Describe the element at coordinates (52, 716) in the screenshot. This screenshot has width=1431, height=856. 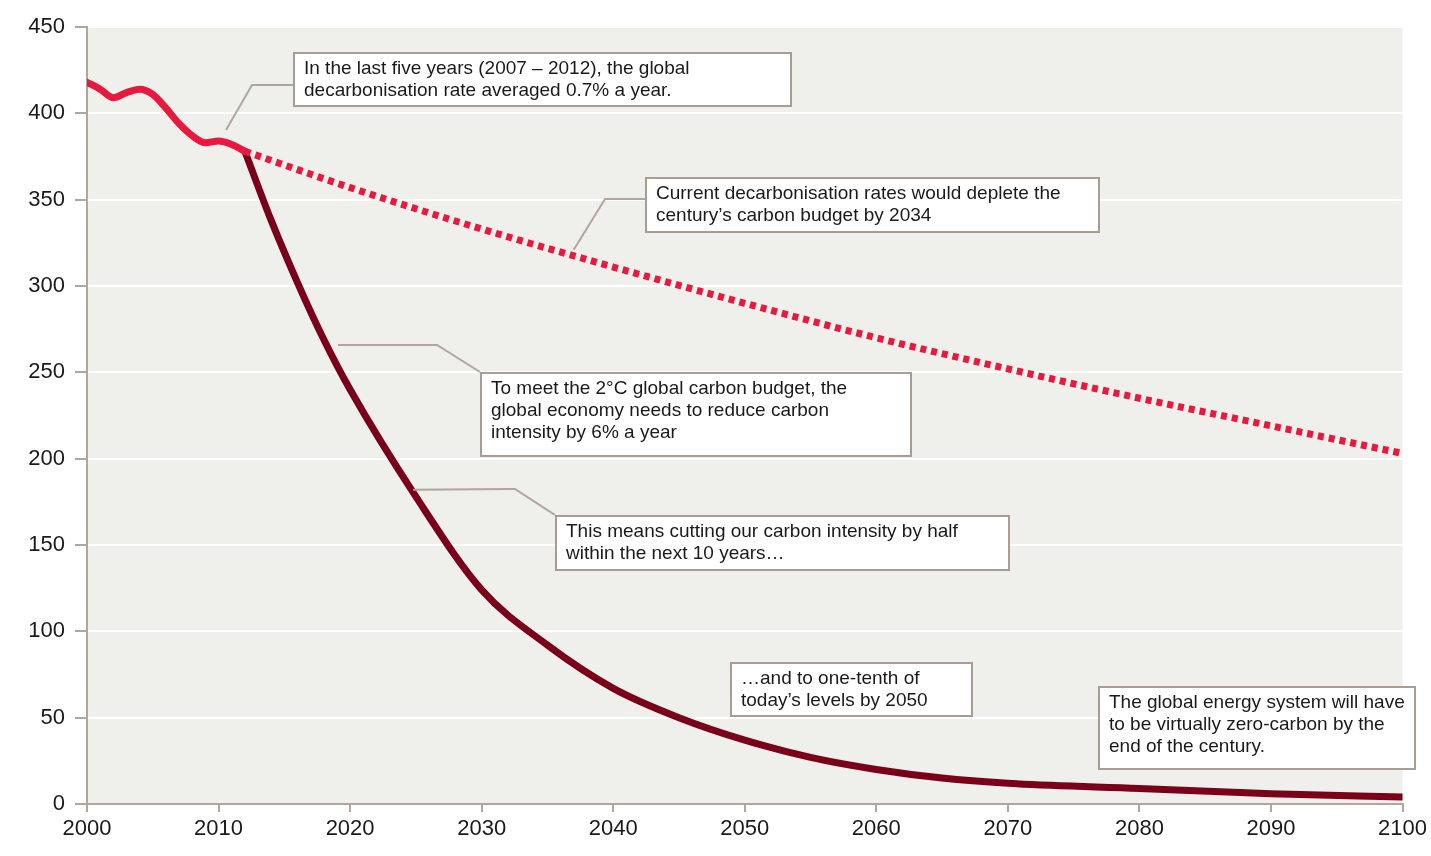
I see `y-tick-label: 50` at that location.